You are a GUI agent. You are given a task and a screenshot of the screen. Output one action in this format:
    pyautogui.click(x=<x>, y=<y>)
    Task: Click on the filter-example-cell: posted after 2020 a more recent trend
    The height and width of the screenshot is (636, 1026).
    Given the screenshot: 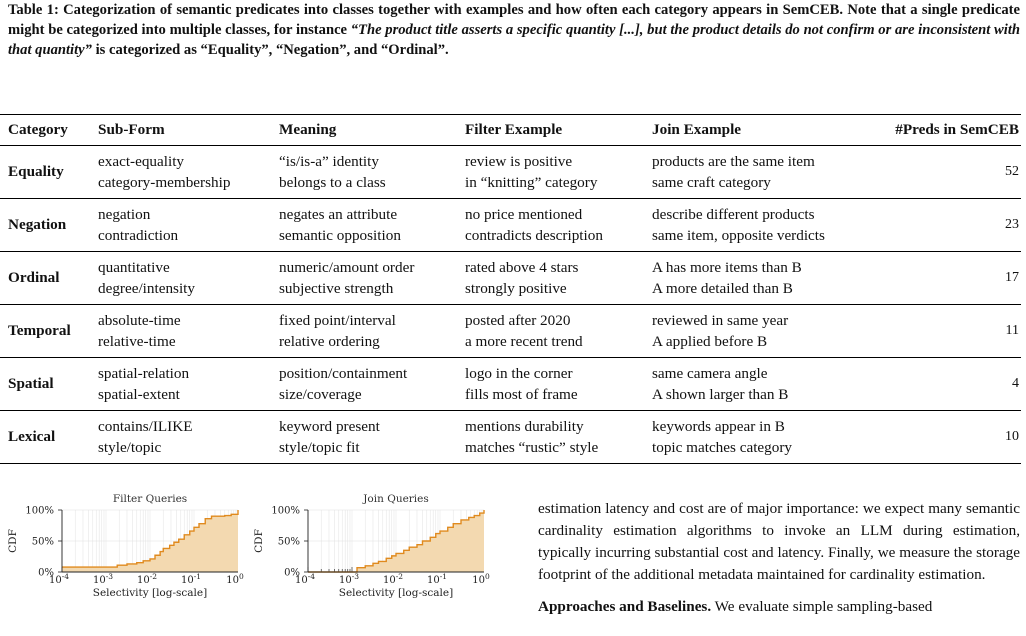 What is the action you would take?
    pyautogui.click(x=558, y=331)
    